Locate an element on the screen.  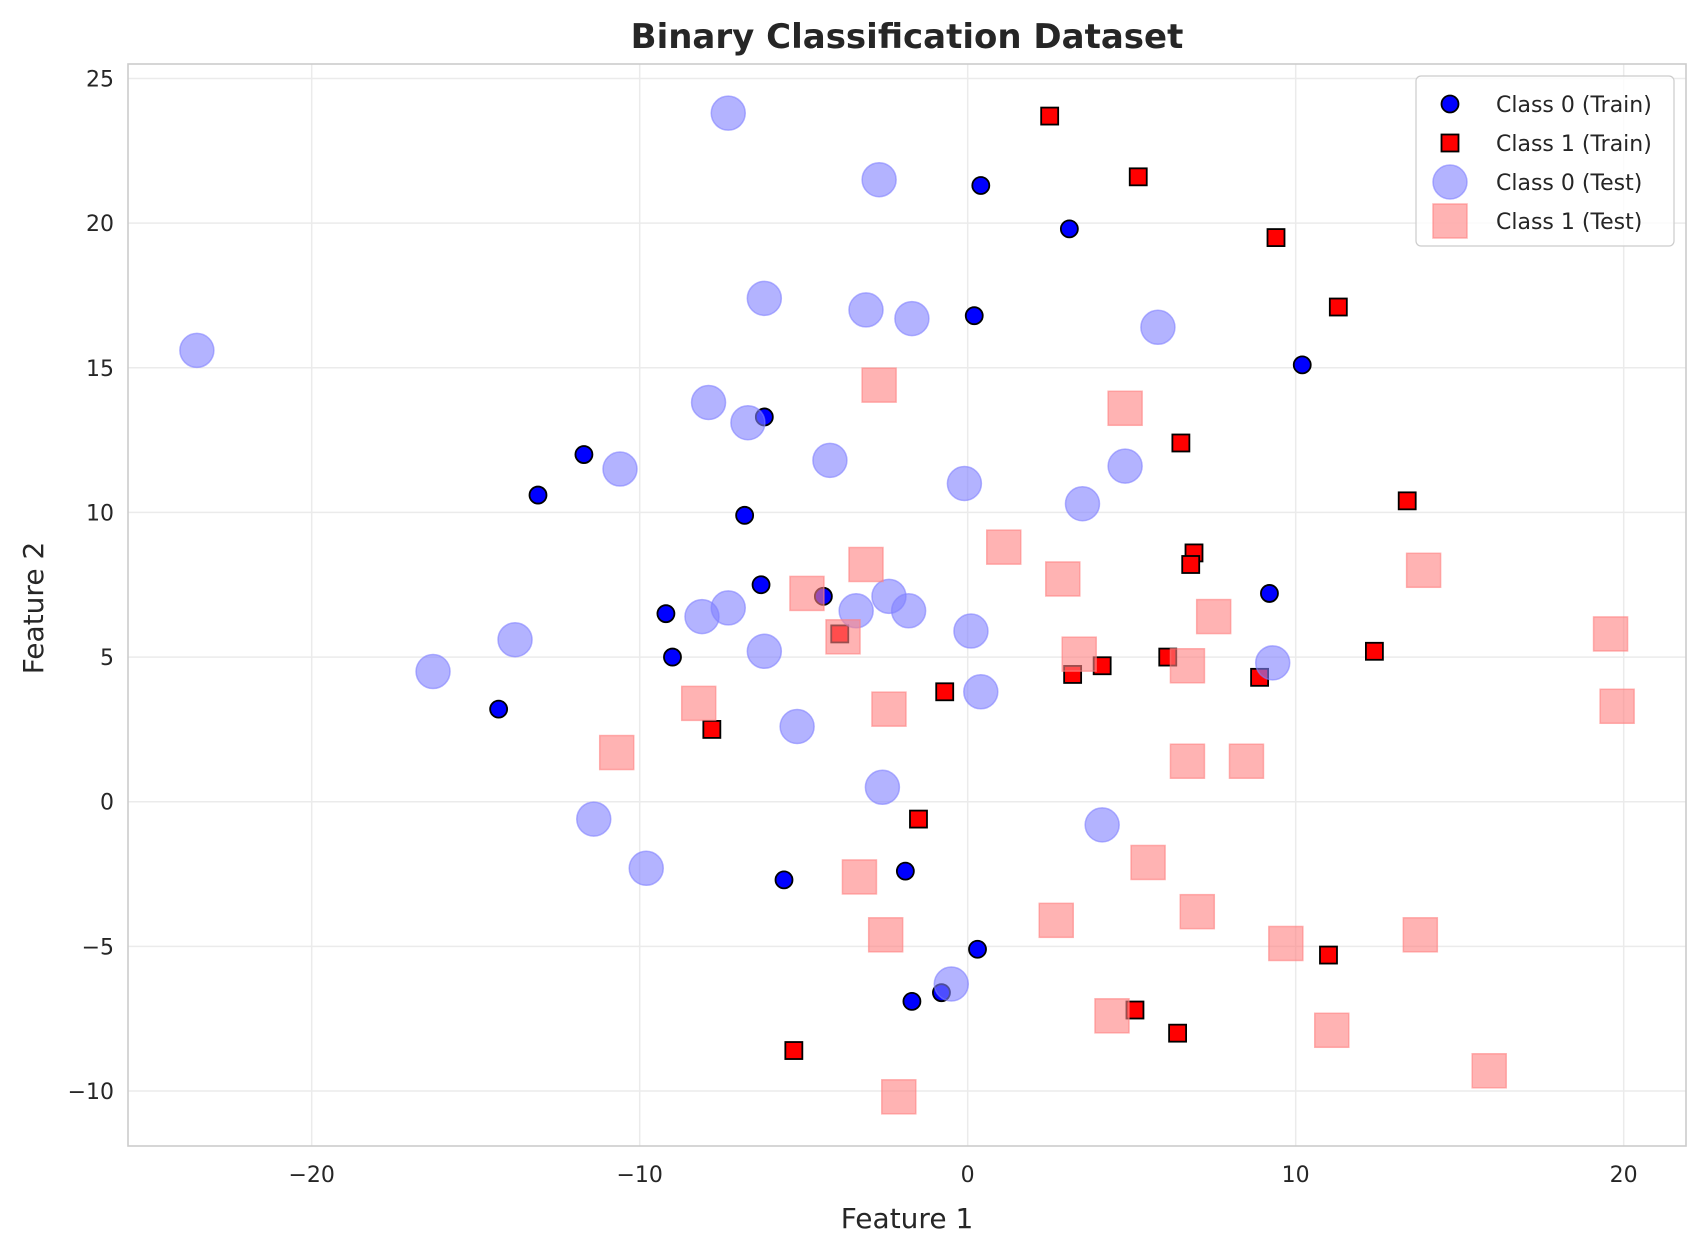
class1-train-legend-label: Class 1 (Train) is located at coordinates (1574, 144).